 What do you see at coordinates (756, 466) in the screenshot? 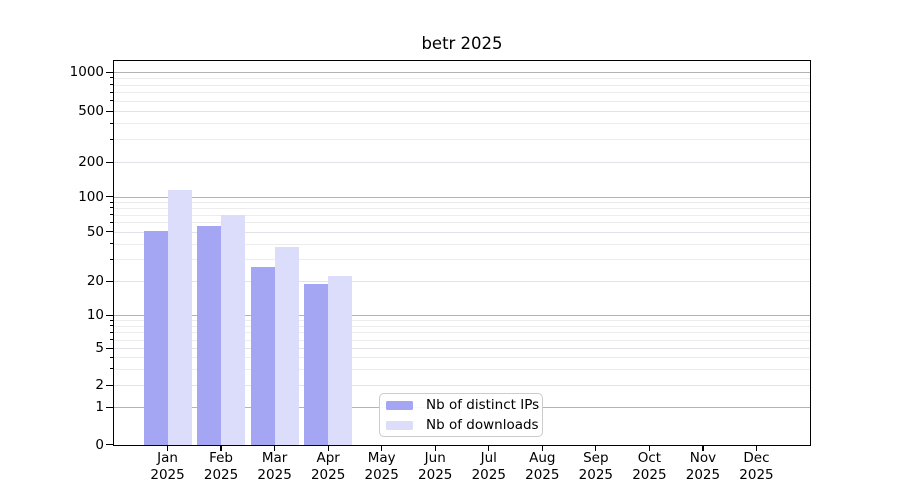
I see `x-axis-tick-label: Dec 2025` at bounding box center [756, 466].